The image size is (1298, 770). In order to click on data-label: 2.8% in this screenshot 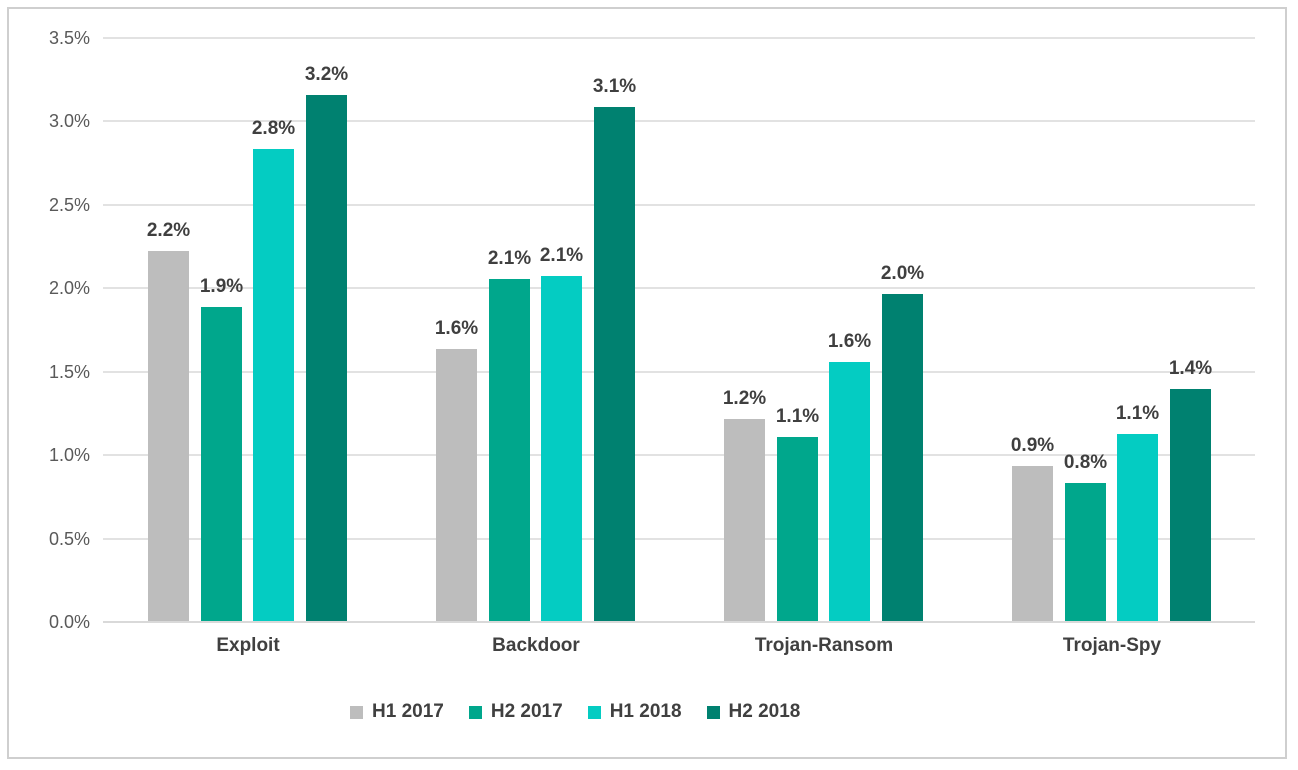, I will do `click(273, 128)`.